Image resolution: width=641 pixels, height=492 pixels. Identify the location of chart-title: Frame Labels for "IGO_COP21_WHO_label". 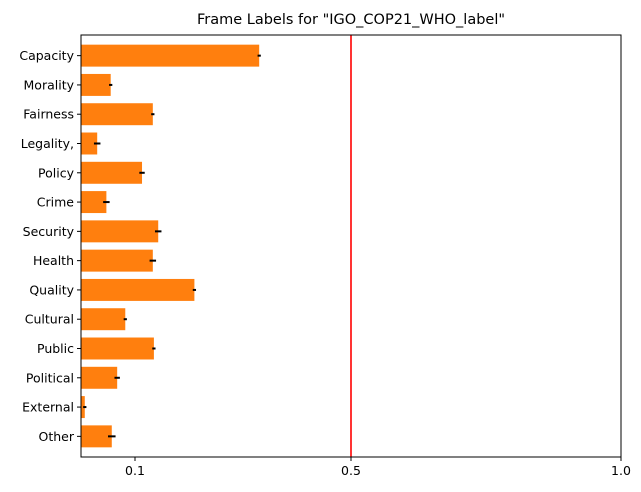
(351, 20).